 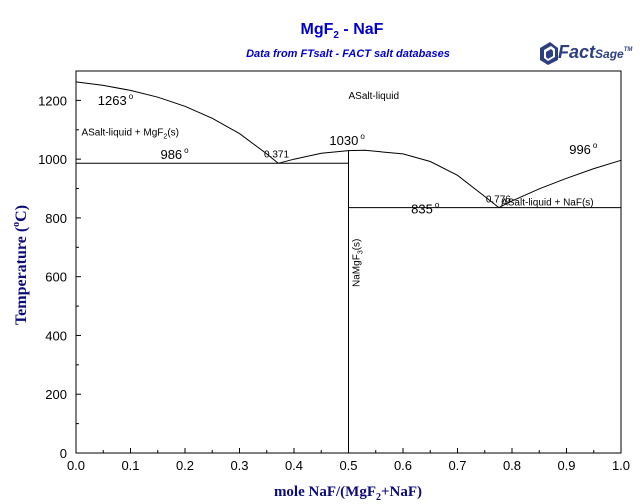 I want to click on annotation-label: 986 o, so click(x=174, y=154).